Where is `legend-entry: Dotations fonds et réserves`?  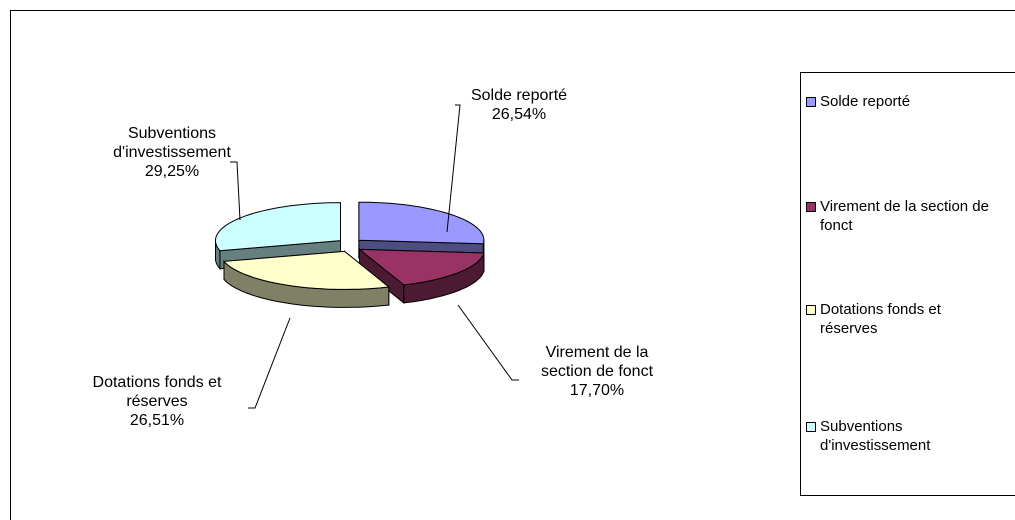 legend-entry: Dotations fonds et réserves is located at coordinates (910, 319).